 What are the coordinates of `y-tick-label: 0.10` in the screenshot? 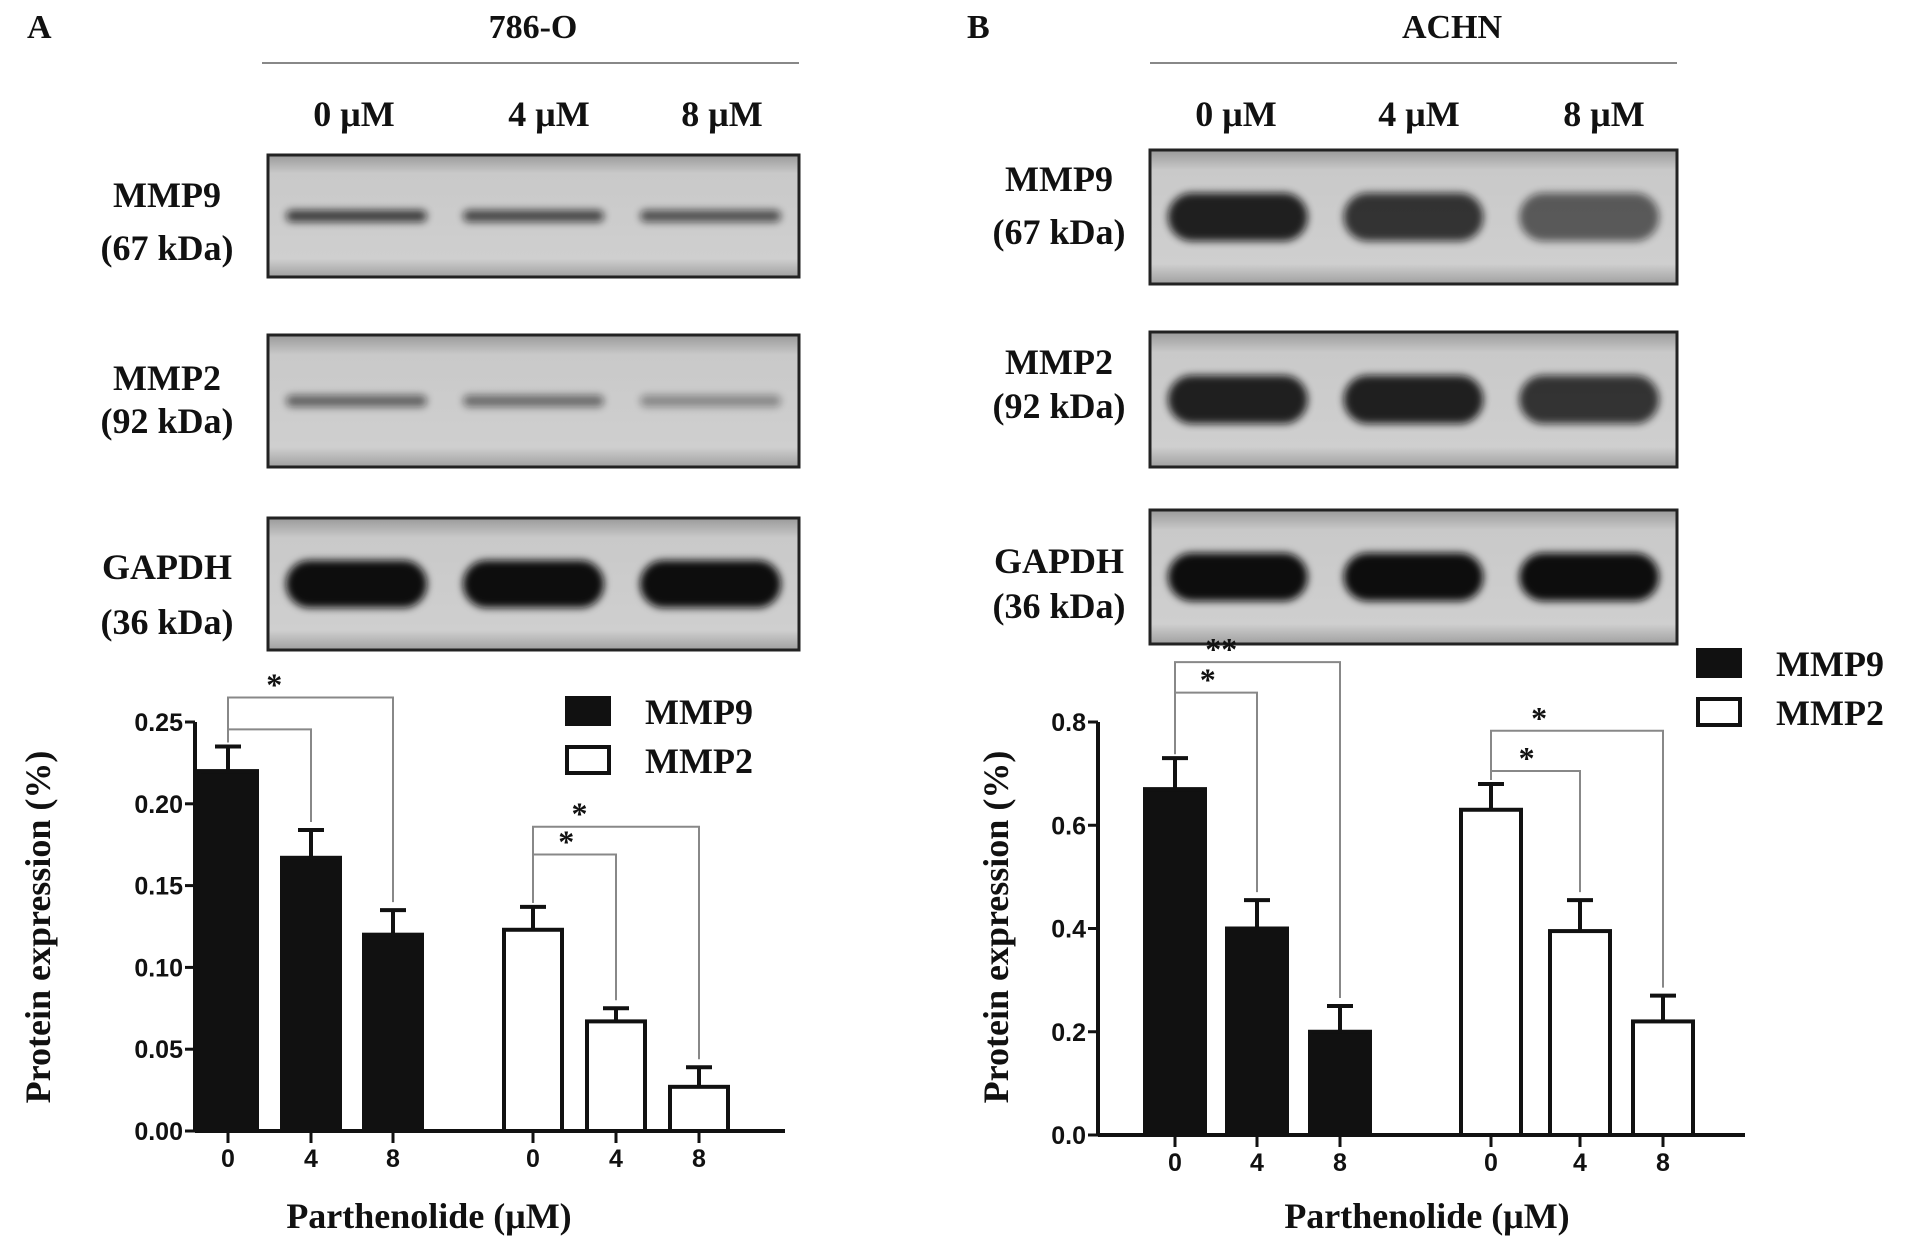 It's located at (158, 968).